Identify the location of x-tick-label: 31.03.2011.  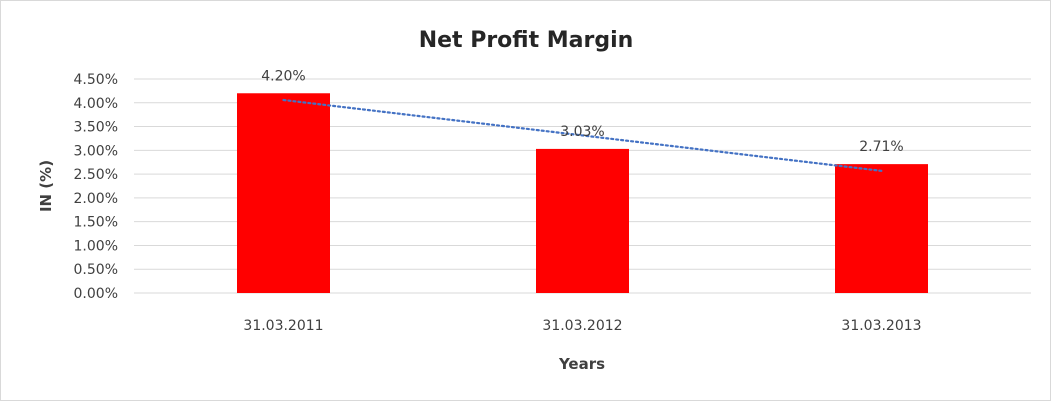
(283, 326).